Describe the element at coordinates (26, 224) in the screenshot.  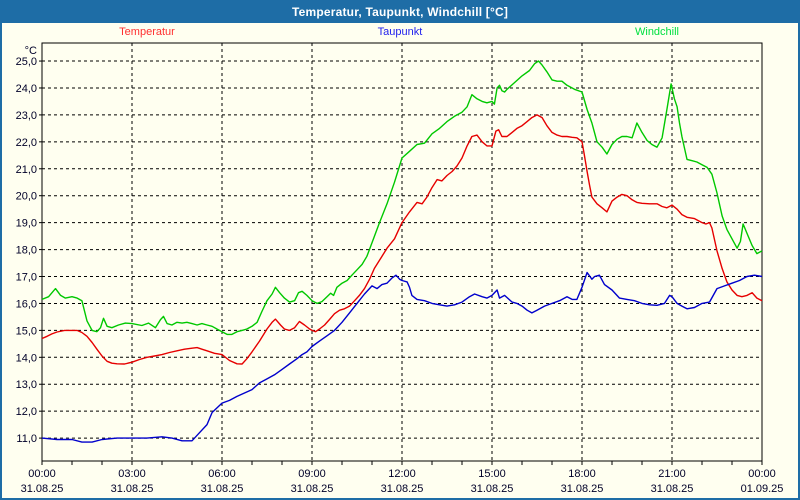
I see `y-tick-label: 19,0` at that location.